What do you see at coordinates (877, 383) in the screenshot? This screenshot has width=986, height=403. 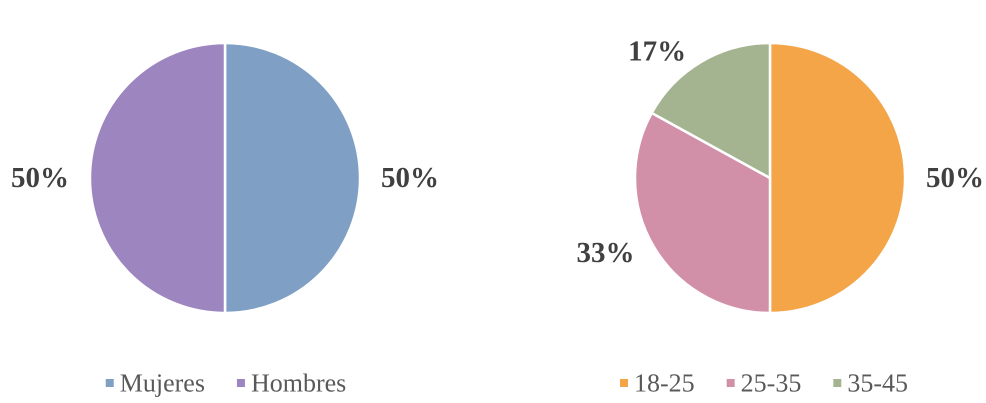 I see `legend-label: 35-45` at bounding box center [877, 383].